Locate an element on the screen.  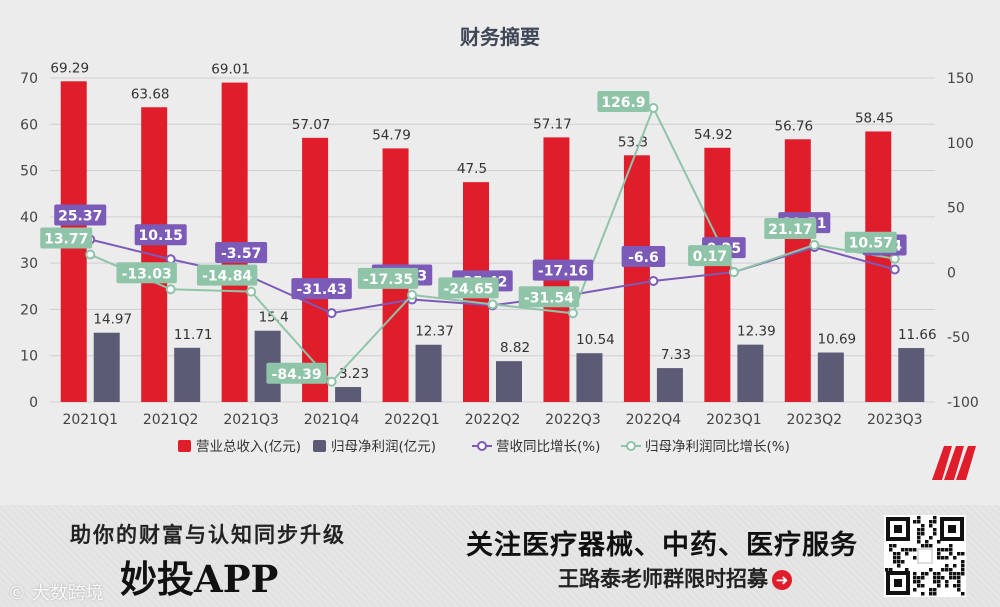
bar-value-label: 7.33 is located at coordinates (676, 355).